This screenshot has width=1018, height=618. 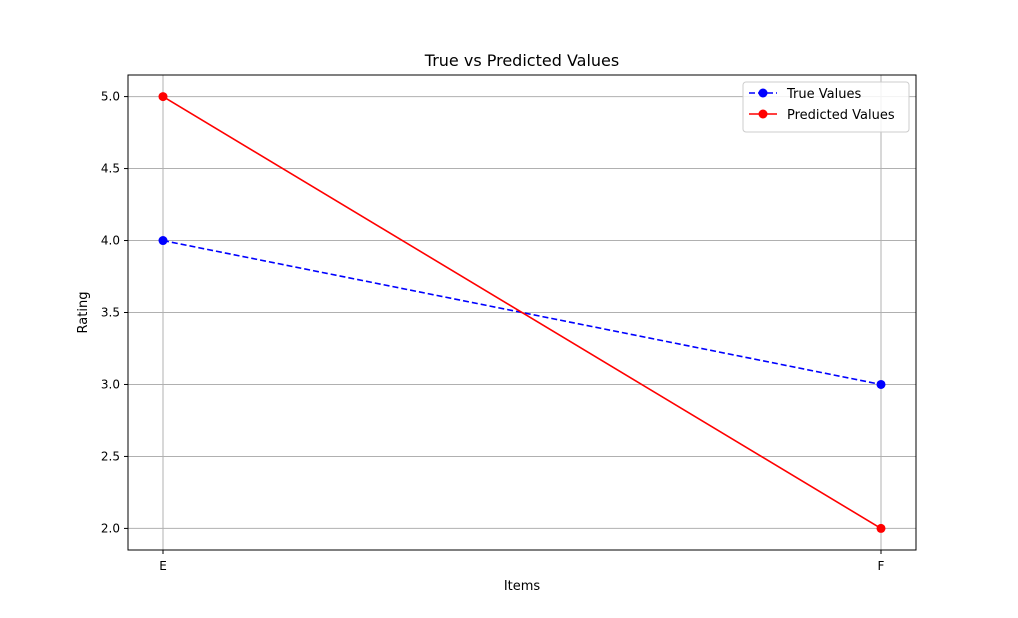 What do you see at coordinates (110, 241) in the screenshot?
I see `y-tick-label: 4.0` at bounding box center [110, 241].